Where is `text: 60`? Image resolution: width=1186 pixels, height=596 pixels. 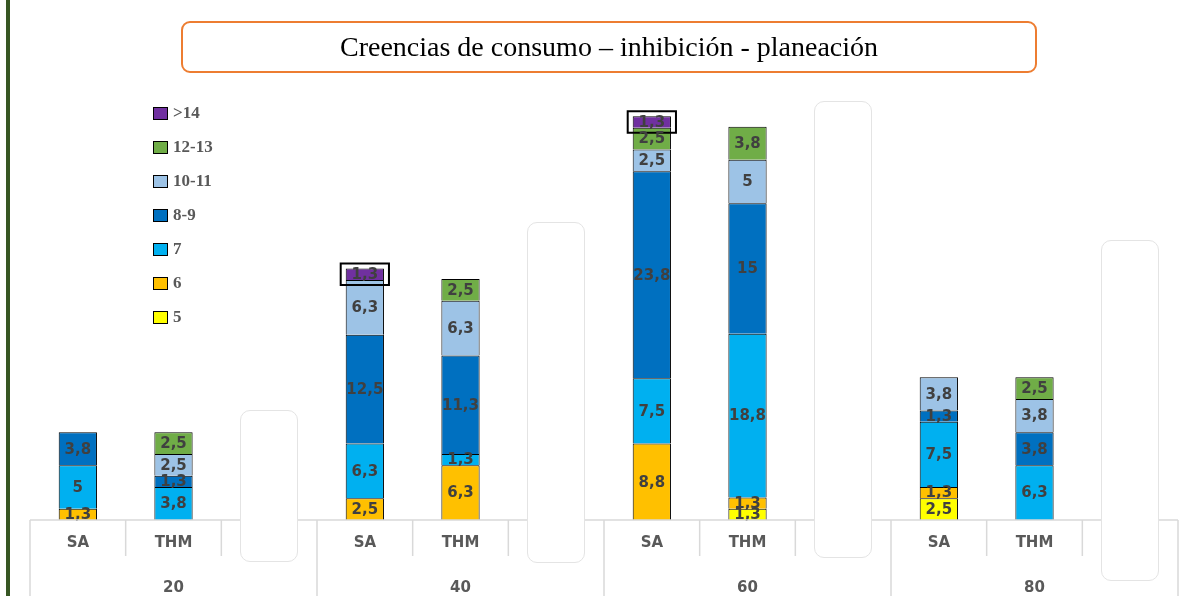
text: 60 is located at coordinates (747, 586).